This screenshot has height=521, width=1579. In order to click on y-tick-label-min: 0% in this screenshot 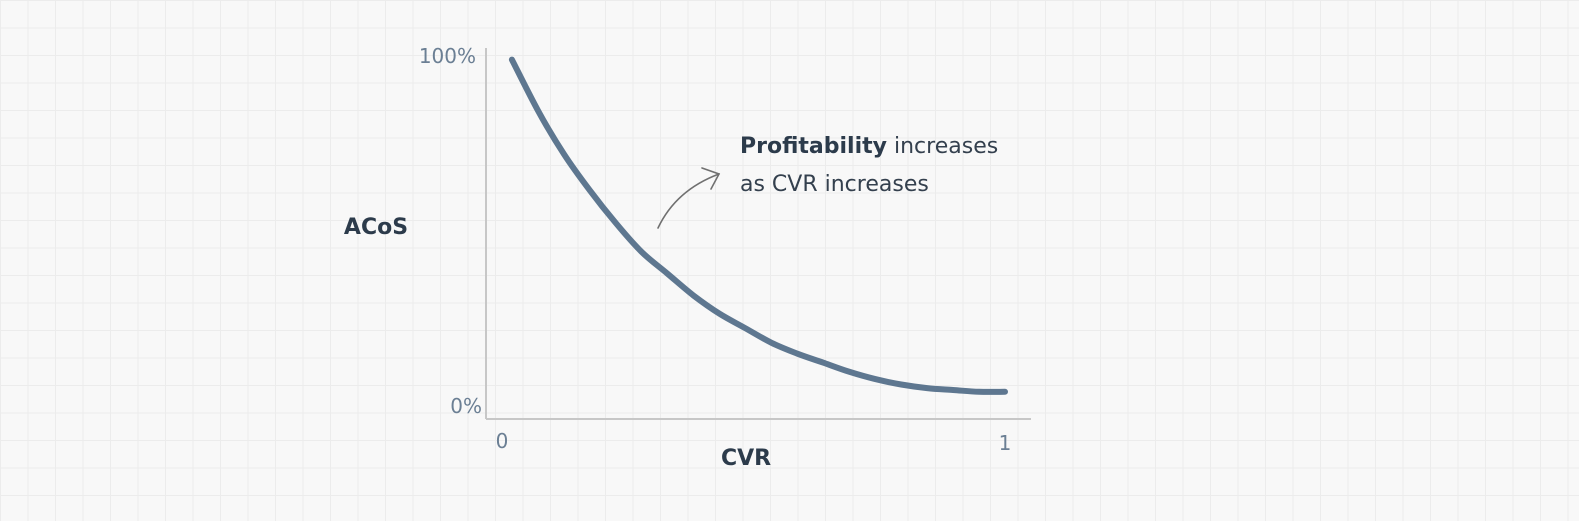, I will do `click(466, 406)`.